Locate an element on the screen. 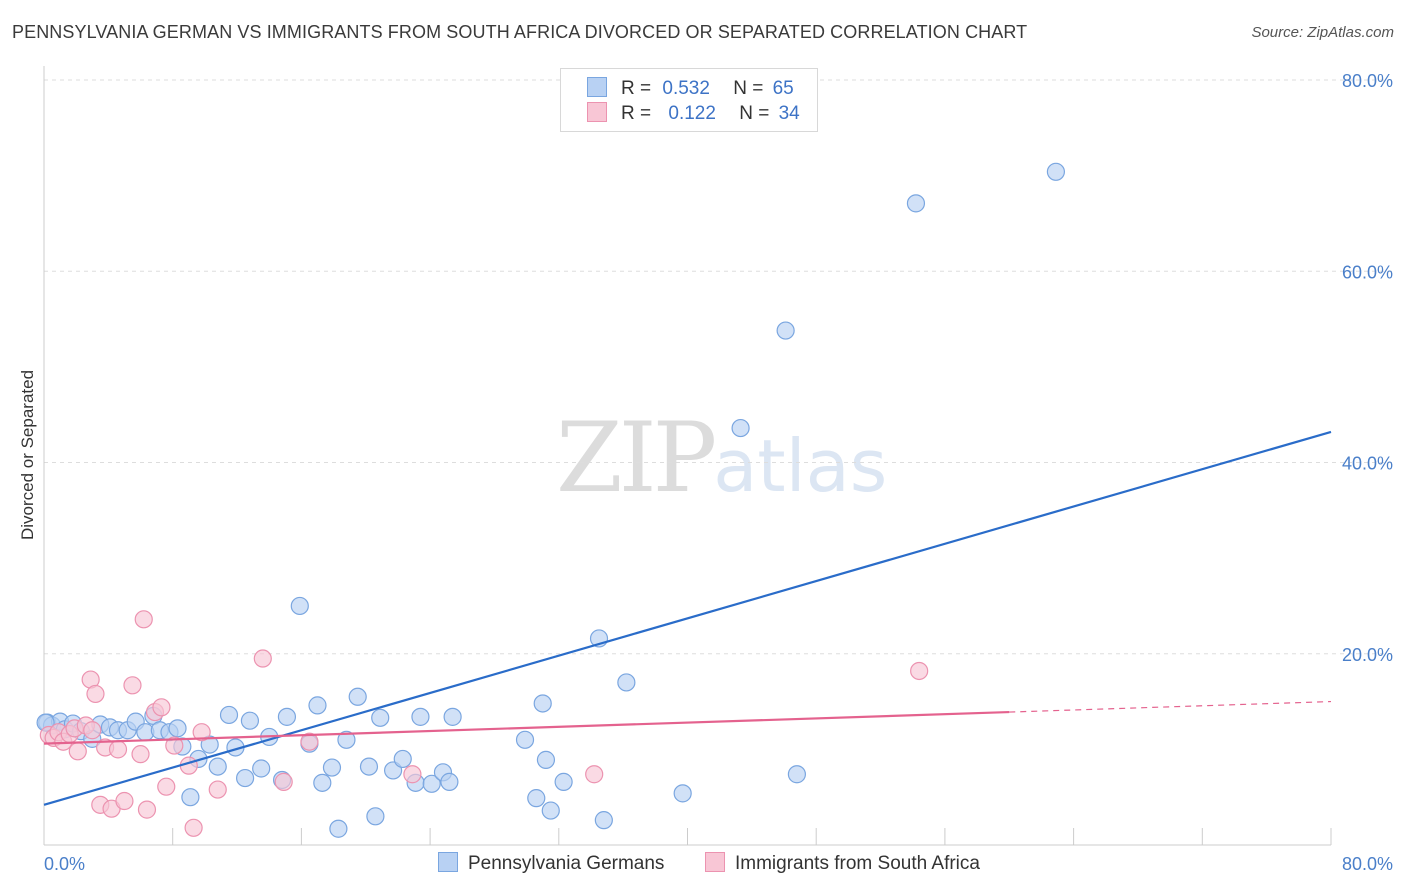 The height and width of the screenshot is (892, 1406). legend-row-pennsylvania-germans: R = 0.532 N = 65 is located at coordinates (690, 89).